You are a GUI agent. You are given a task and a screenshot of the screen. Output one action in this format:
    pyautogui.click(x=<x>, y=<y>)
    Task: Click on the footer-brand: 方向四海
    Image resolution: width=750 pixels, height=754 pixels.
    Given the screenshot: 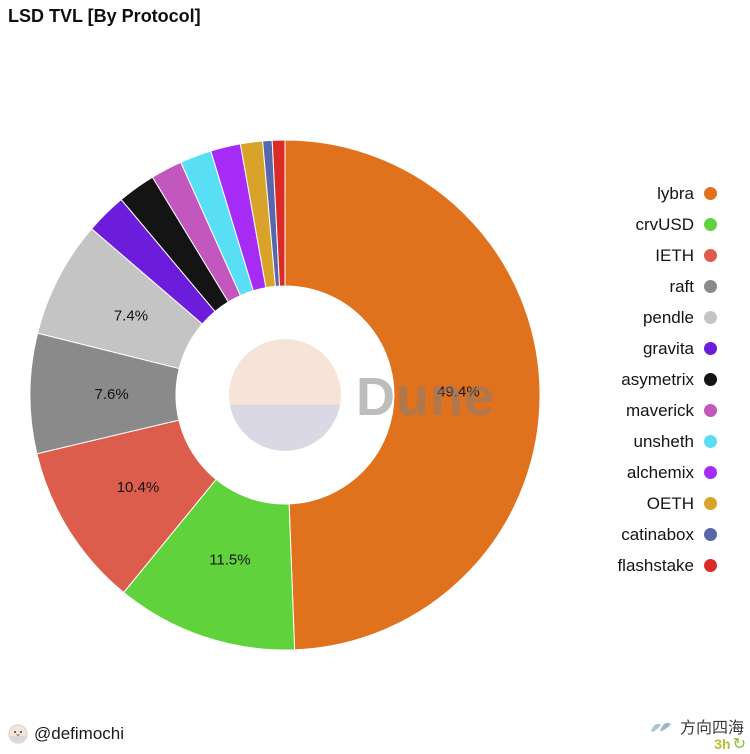 What is the action you would take?
    pyautogui.click(x=696, y=726)
    